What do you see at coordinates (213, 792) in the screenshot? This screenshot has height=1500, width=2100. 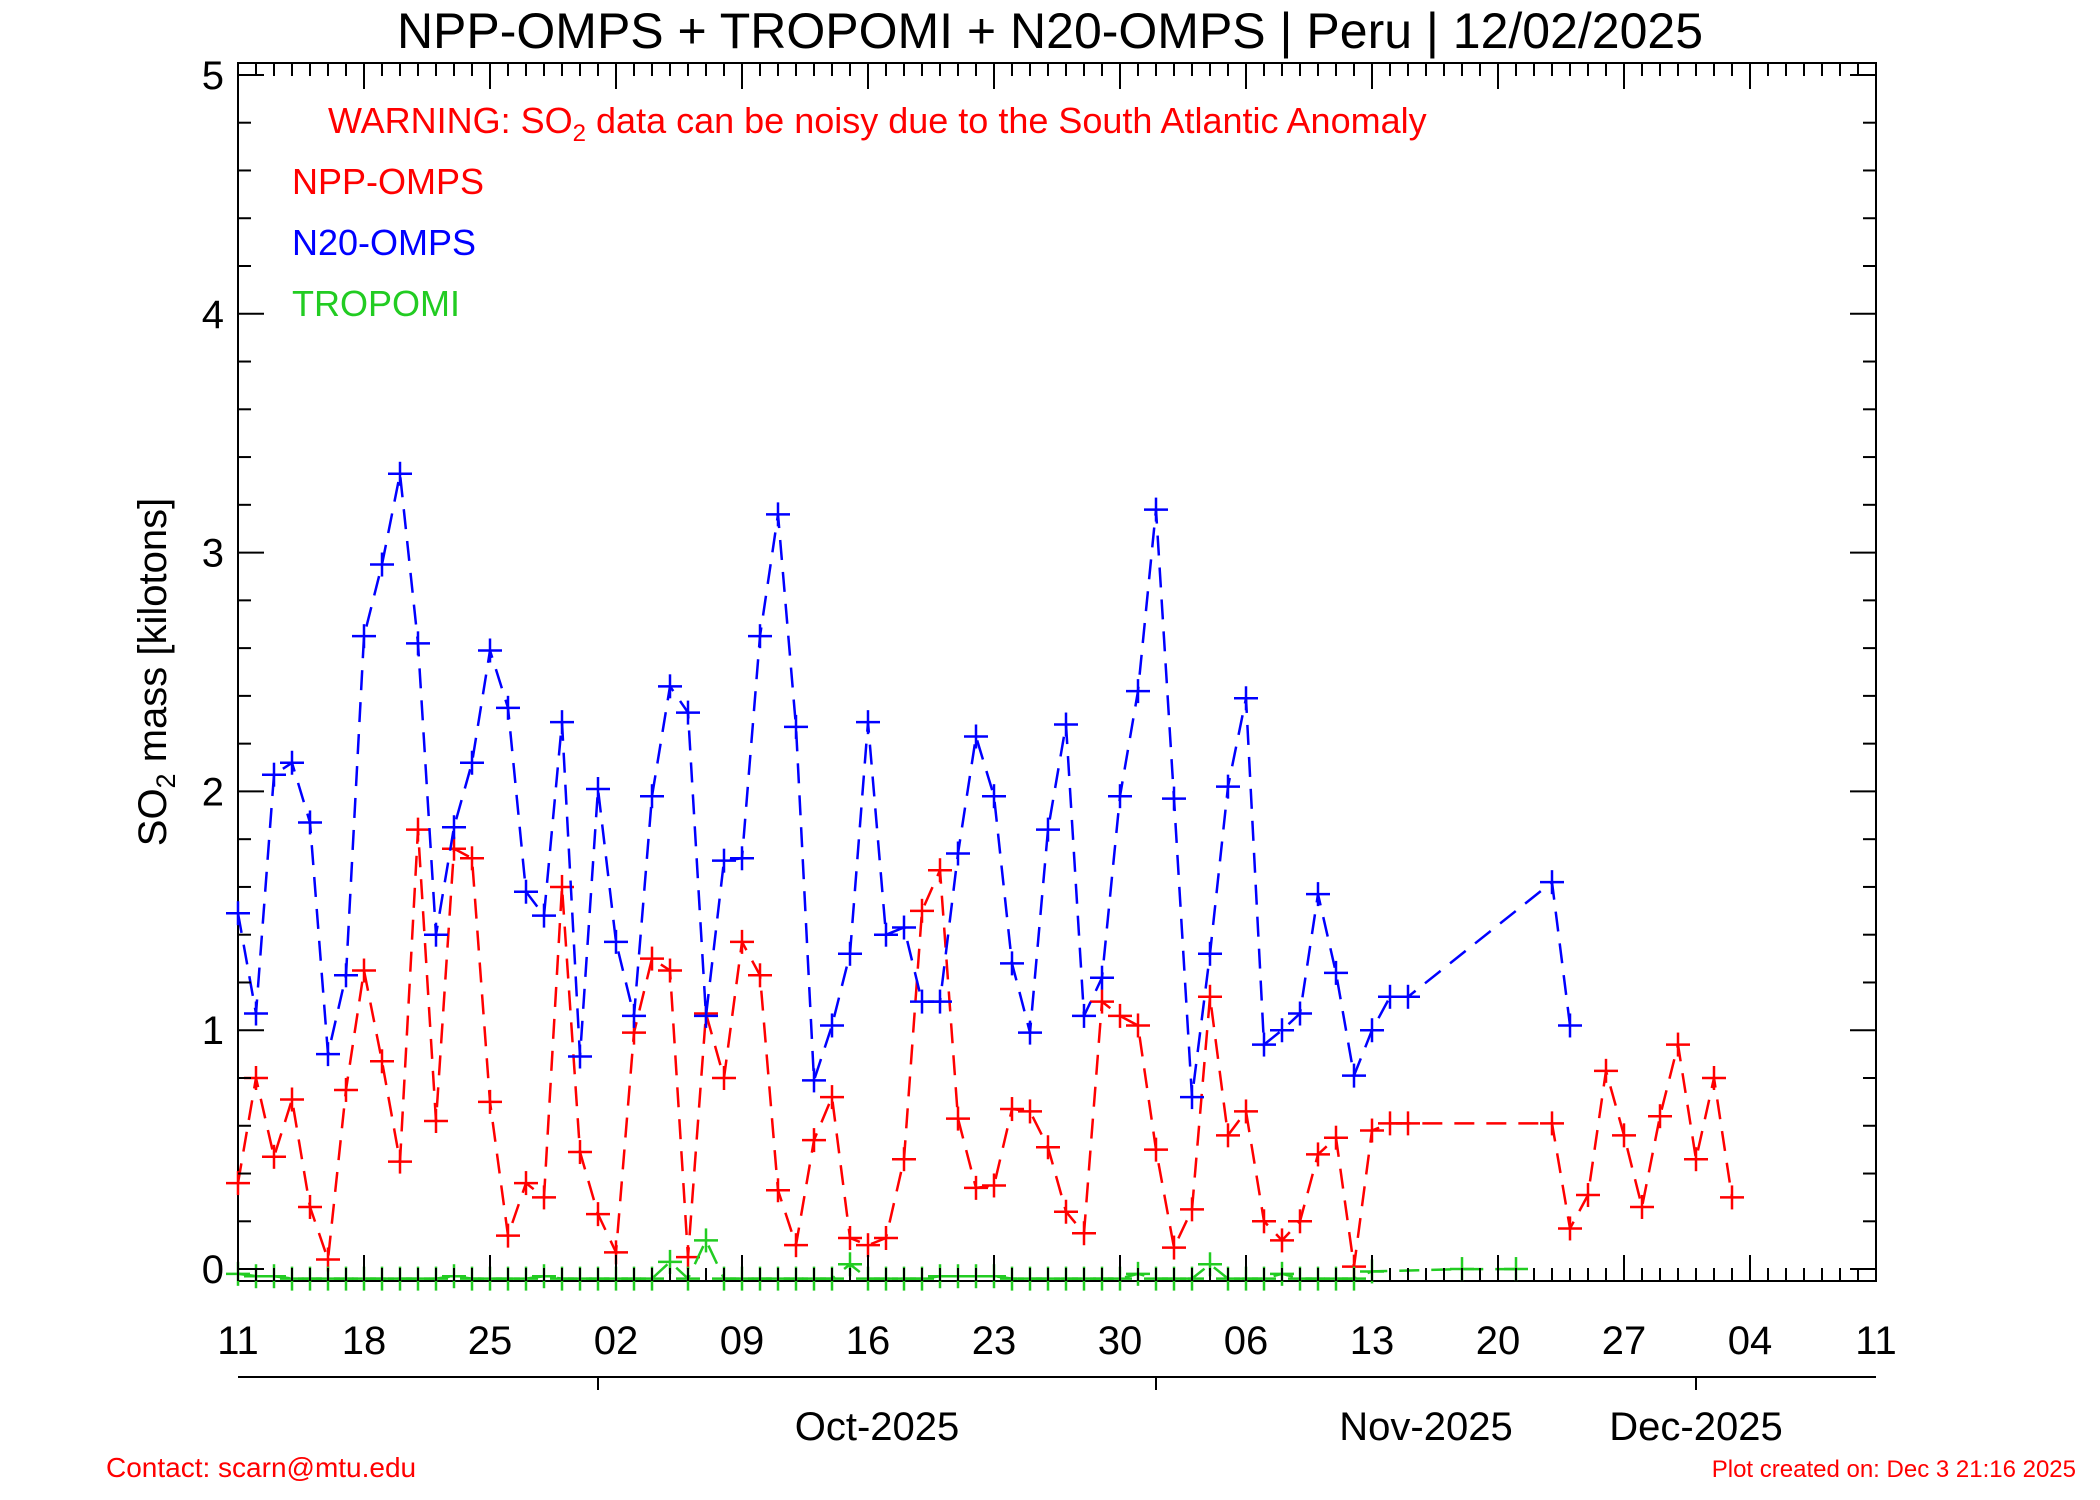 I see `y-tick-label: 2` at bounding box center [213, 792].